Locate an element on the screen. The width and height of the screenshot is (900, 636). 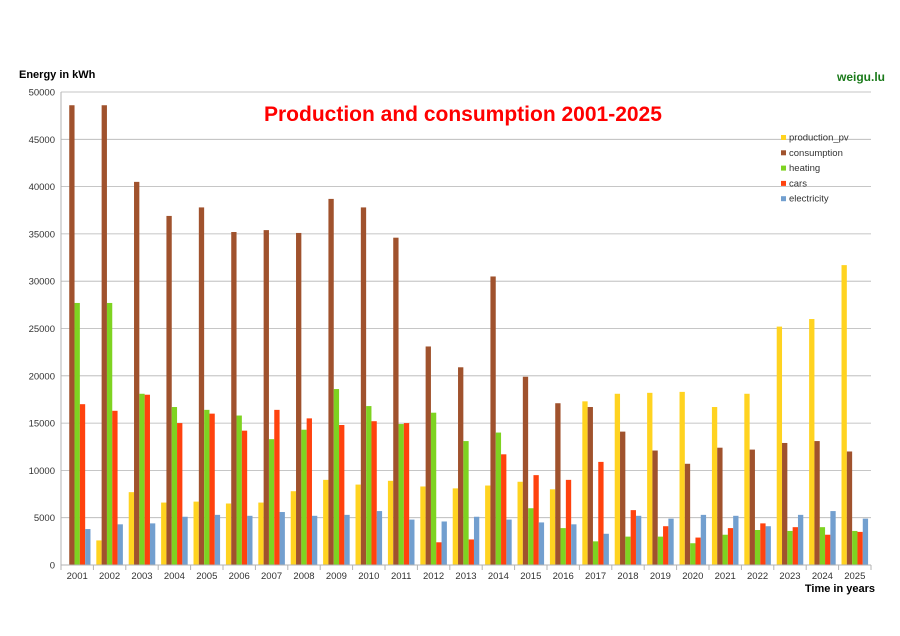
x-tick-label: 2011 is located at coordinates (401, 576).